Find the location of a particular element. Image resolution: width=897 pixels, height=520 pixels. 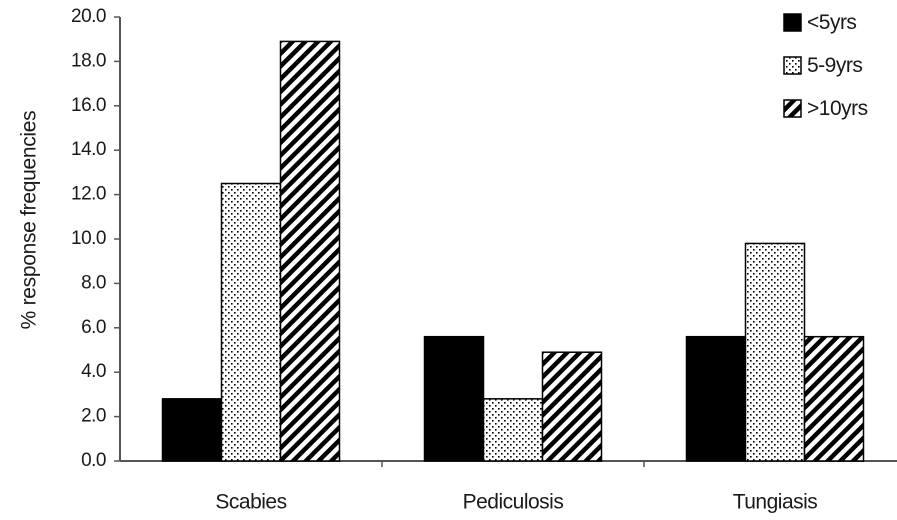

category-label: Scabies is located at coordinates (250, 502).